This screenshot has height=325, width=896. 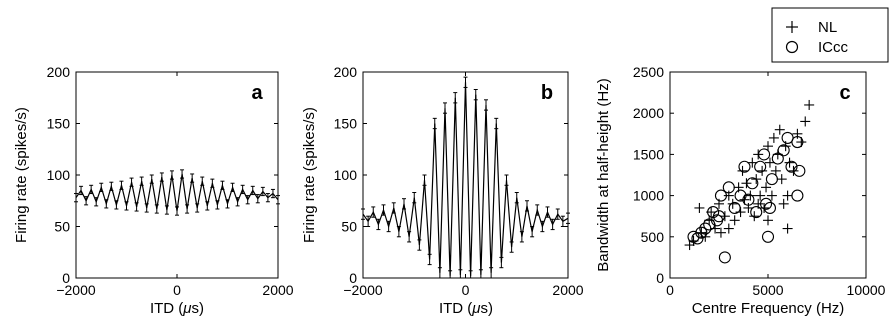 I want to click on y-tick-label: 1500, so click(x=648, y=154).